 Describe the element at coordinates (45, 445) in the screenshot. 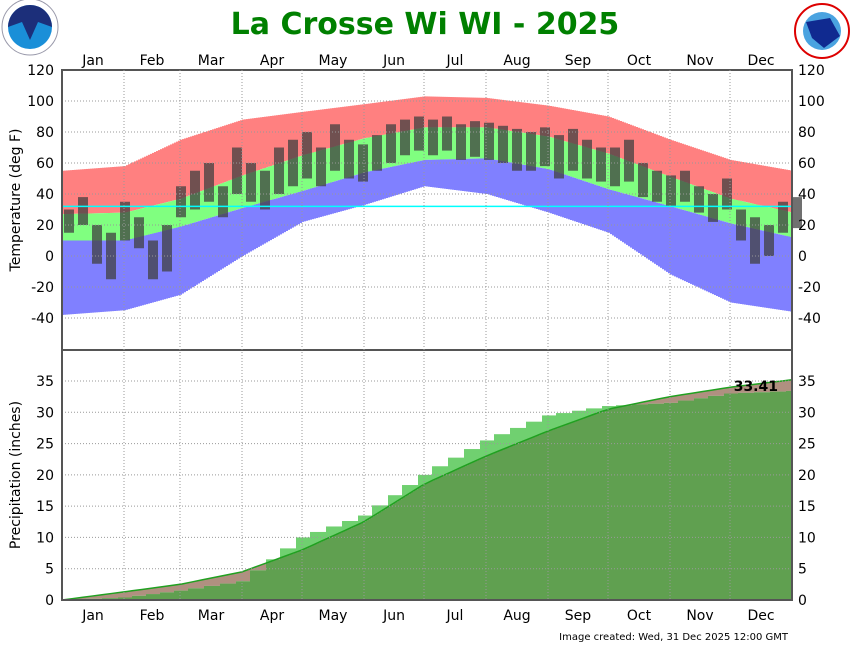

I see `y-tick-left: 25` at that location.